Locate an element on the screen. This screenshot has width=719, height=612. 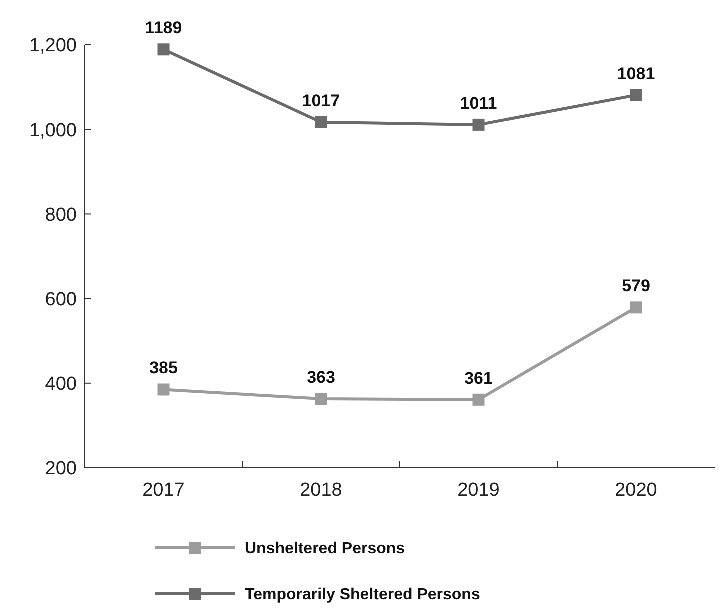
x-tick-label: 2017 is located at coordinates (163, 490).